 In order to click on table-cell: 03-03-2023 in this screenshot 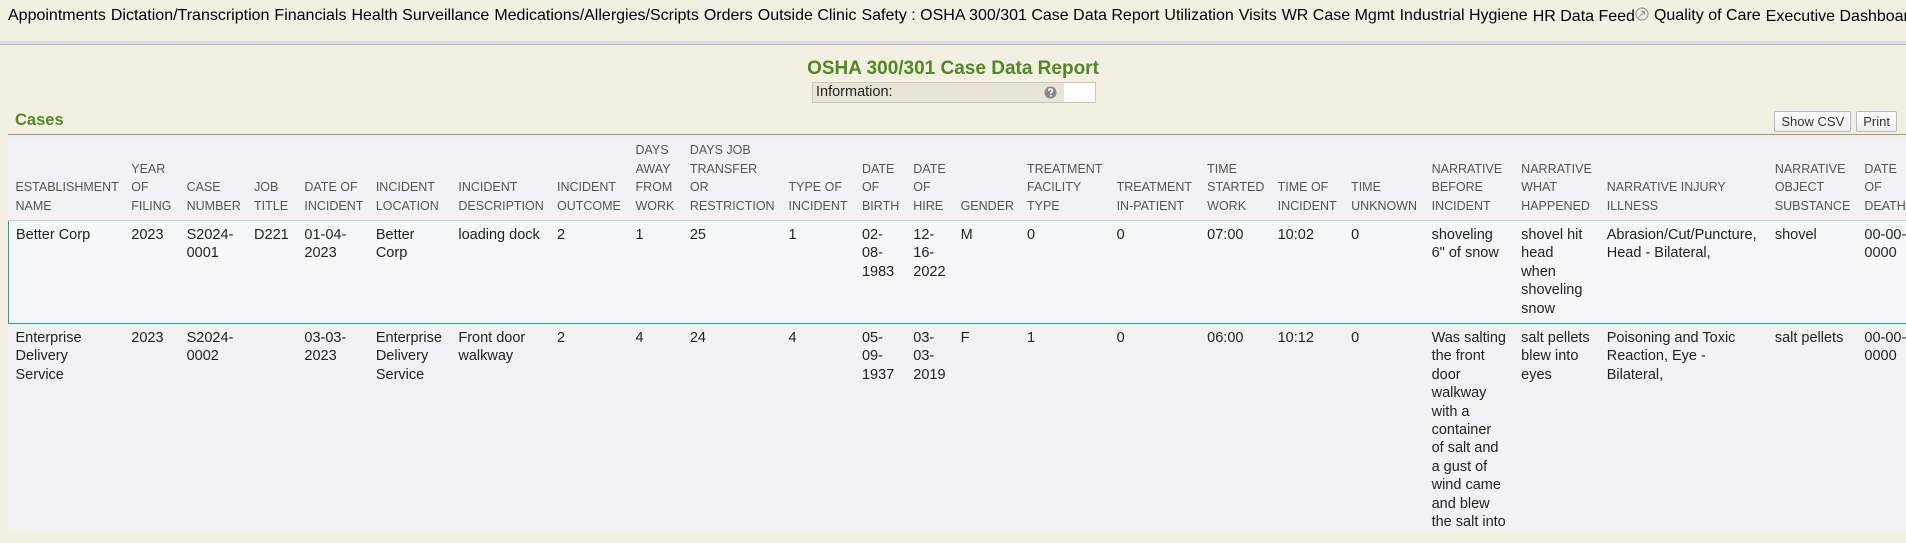, I will do `click(325, 347)`.